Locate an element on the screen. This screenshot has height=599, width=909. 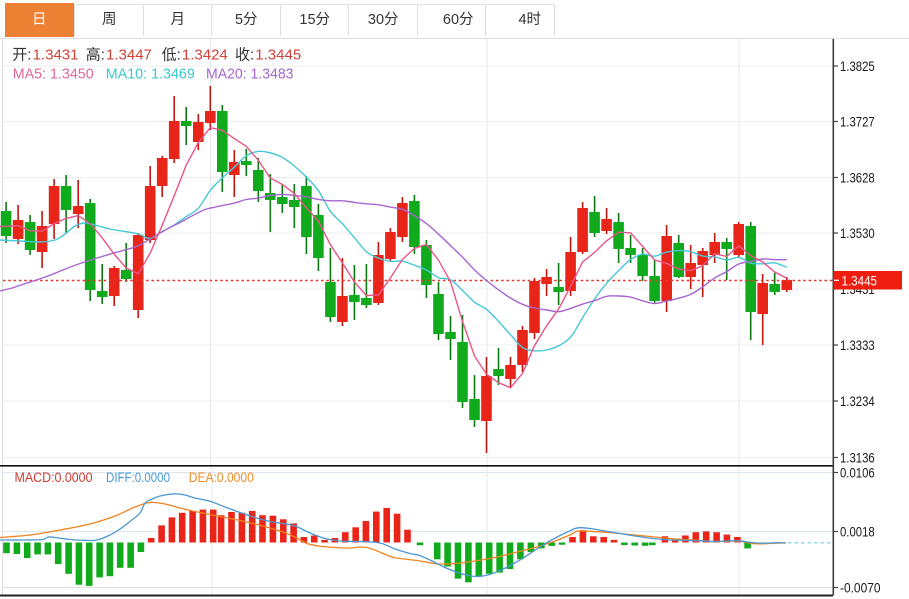
svg-text: 1.3628 is located at coordinates (857, 177).